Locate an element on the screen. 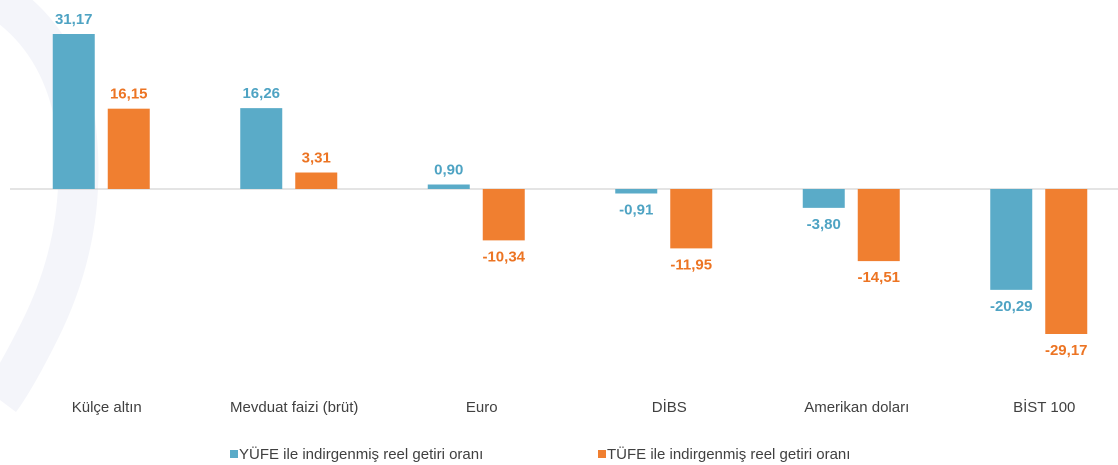 Image resolution: width=1118 pixels, height=465 pixels. value-label: -29,17 is located at coordinates (1066, 350).